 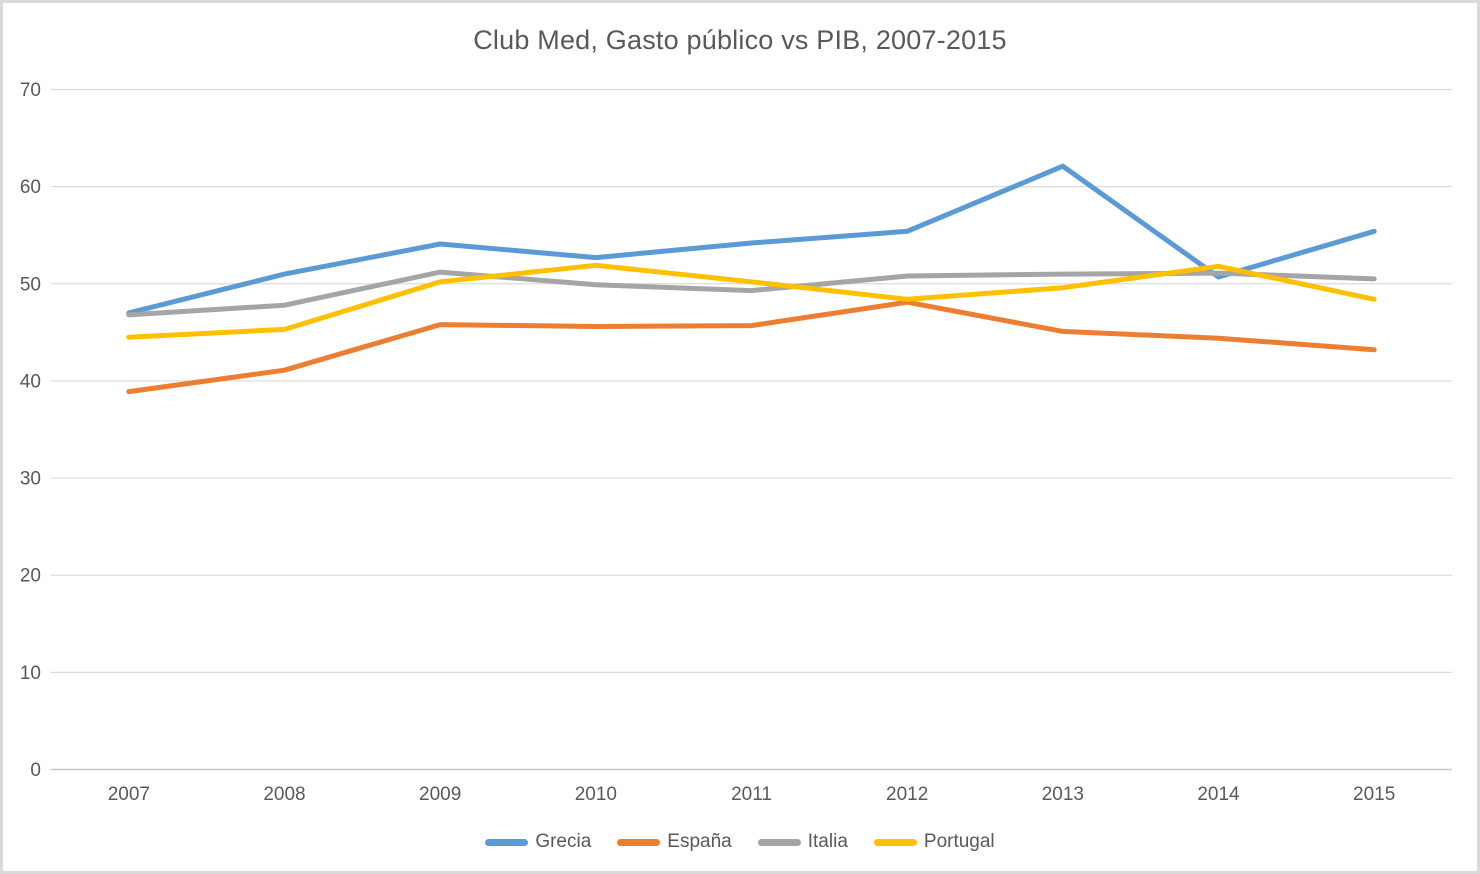 I want to click on series-line-grecia, so click(x=751, y=239).